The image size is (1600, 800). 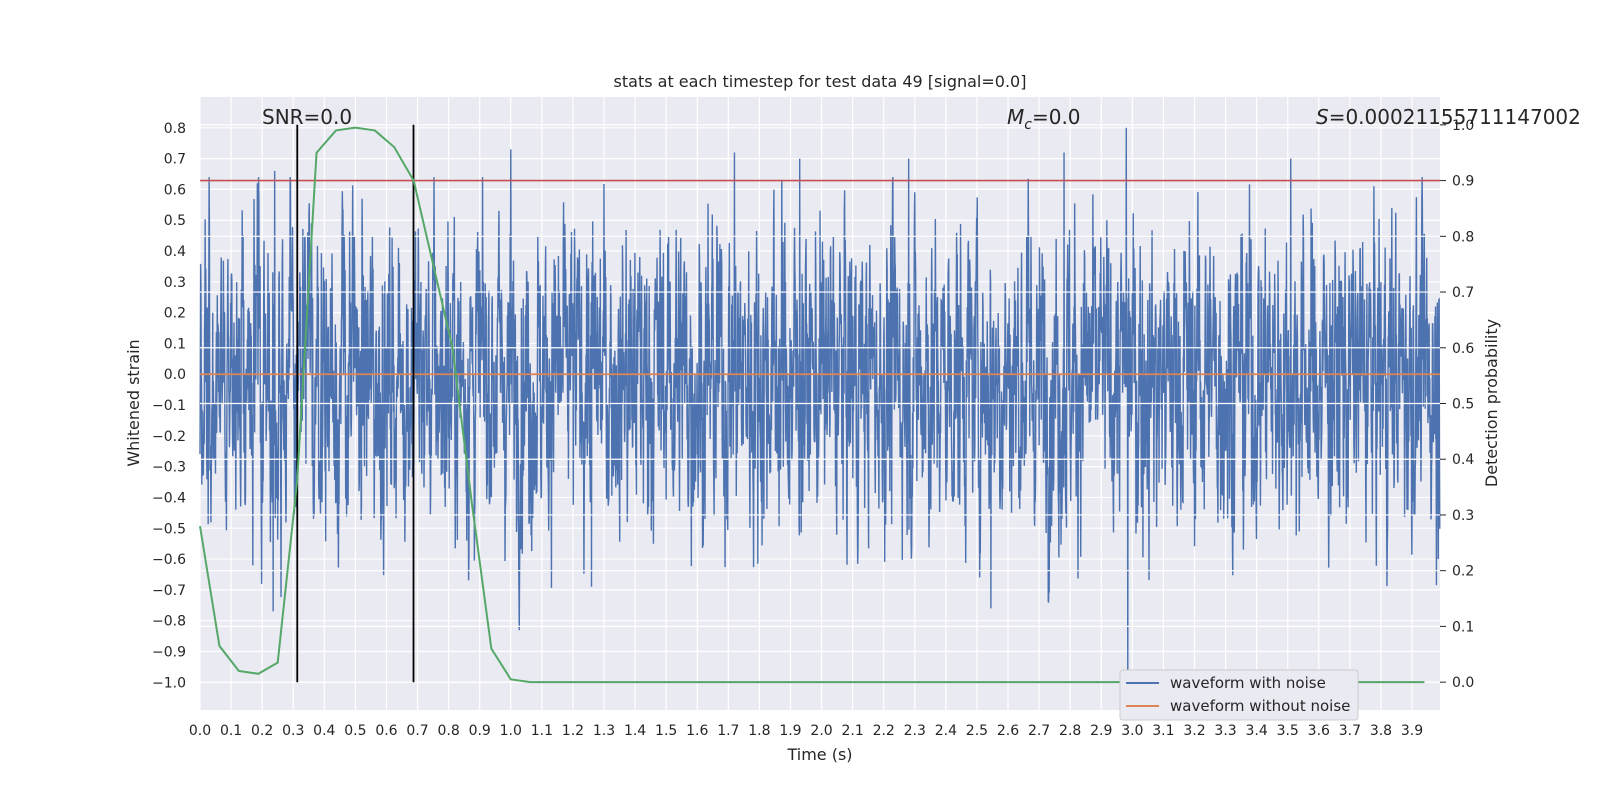 What do you see at coordinates (169, 652) in the screenshot?
I see `y-tick-label: −0.9` at bounding box center [169, 652].